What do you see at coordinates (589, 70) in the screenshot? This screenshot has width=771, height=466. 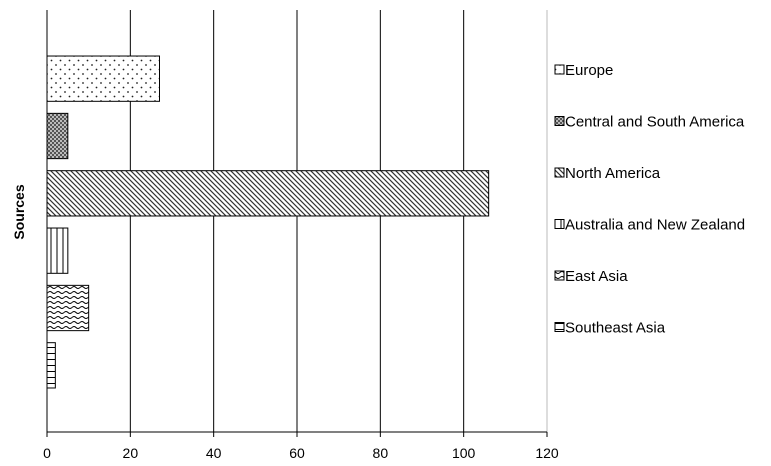 I see `legend-label-europe: Europe` at bounding box center [589, 70].